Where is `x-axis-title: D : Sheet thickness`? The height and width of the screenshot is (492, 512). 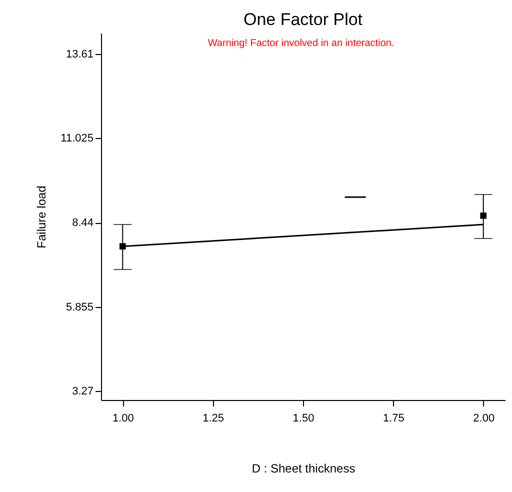 x-axis-title: D : Sheet thickness is located at coordinates (304, 469).